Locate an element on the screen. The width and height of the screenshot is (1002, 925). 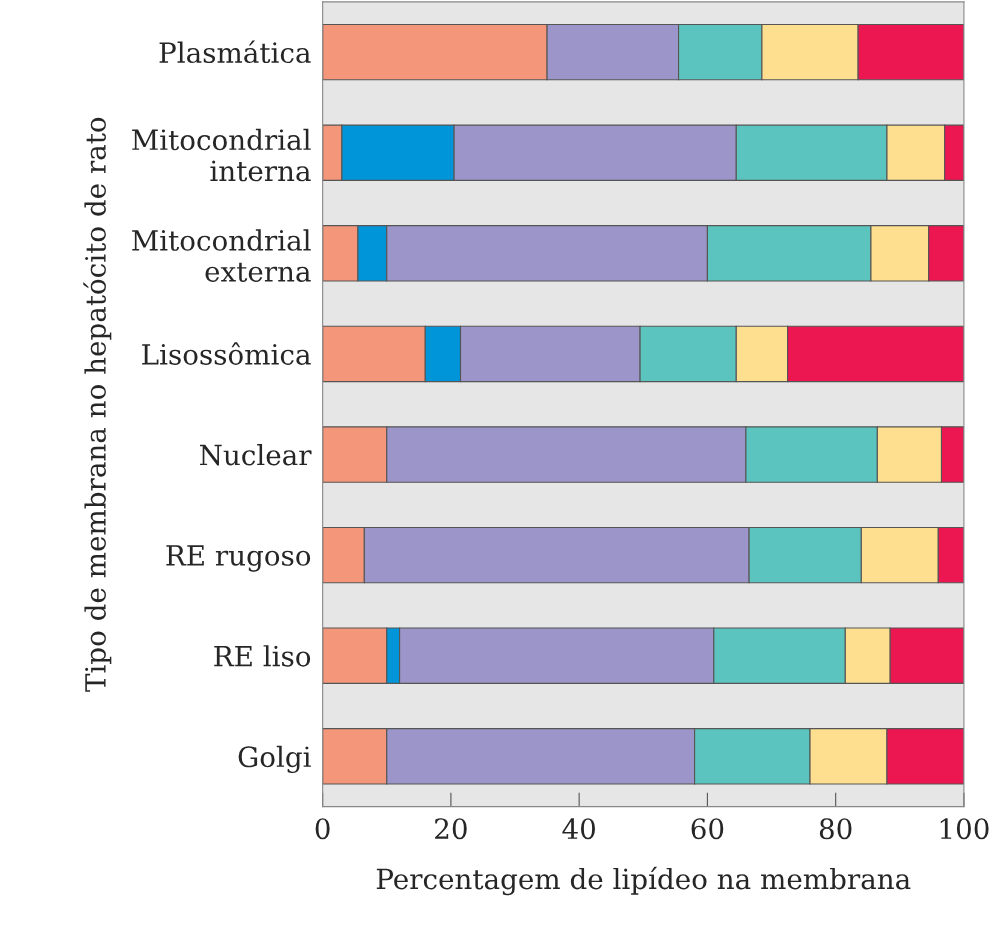
x-axis-title: Percentagem de lipídeo na membrana is located at coordinates (643, 881).